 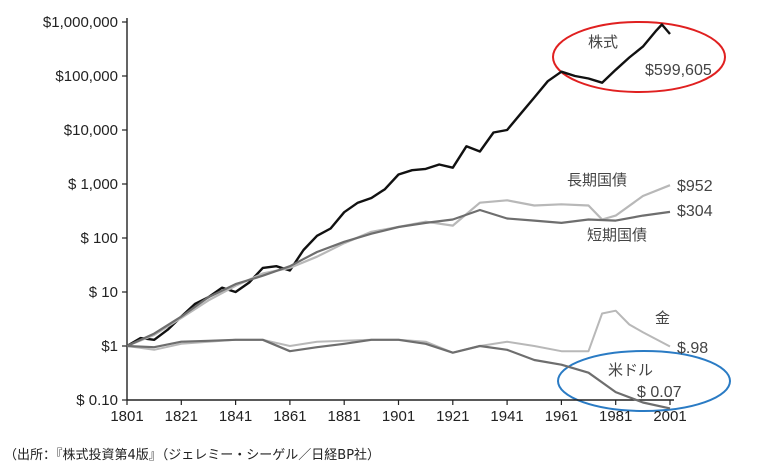 What do you see at coordinates (615, 416) in the screenshot?
I see `x-tick-label: 1981` at bounding box center [615, 416].